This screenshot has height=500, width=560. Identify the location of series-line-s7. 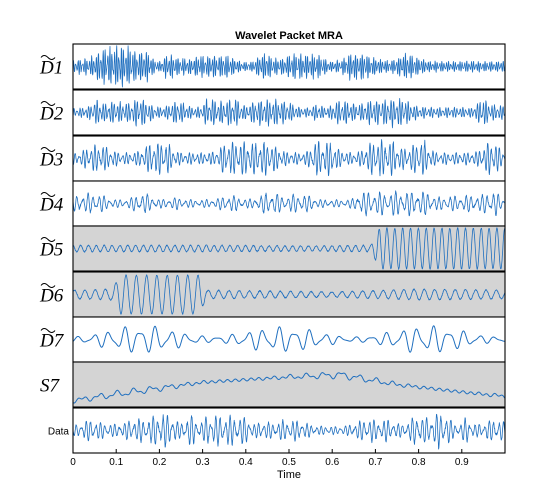
(289, 388).